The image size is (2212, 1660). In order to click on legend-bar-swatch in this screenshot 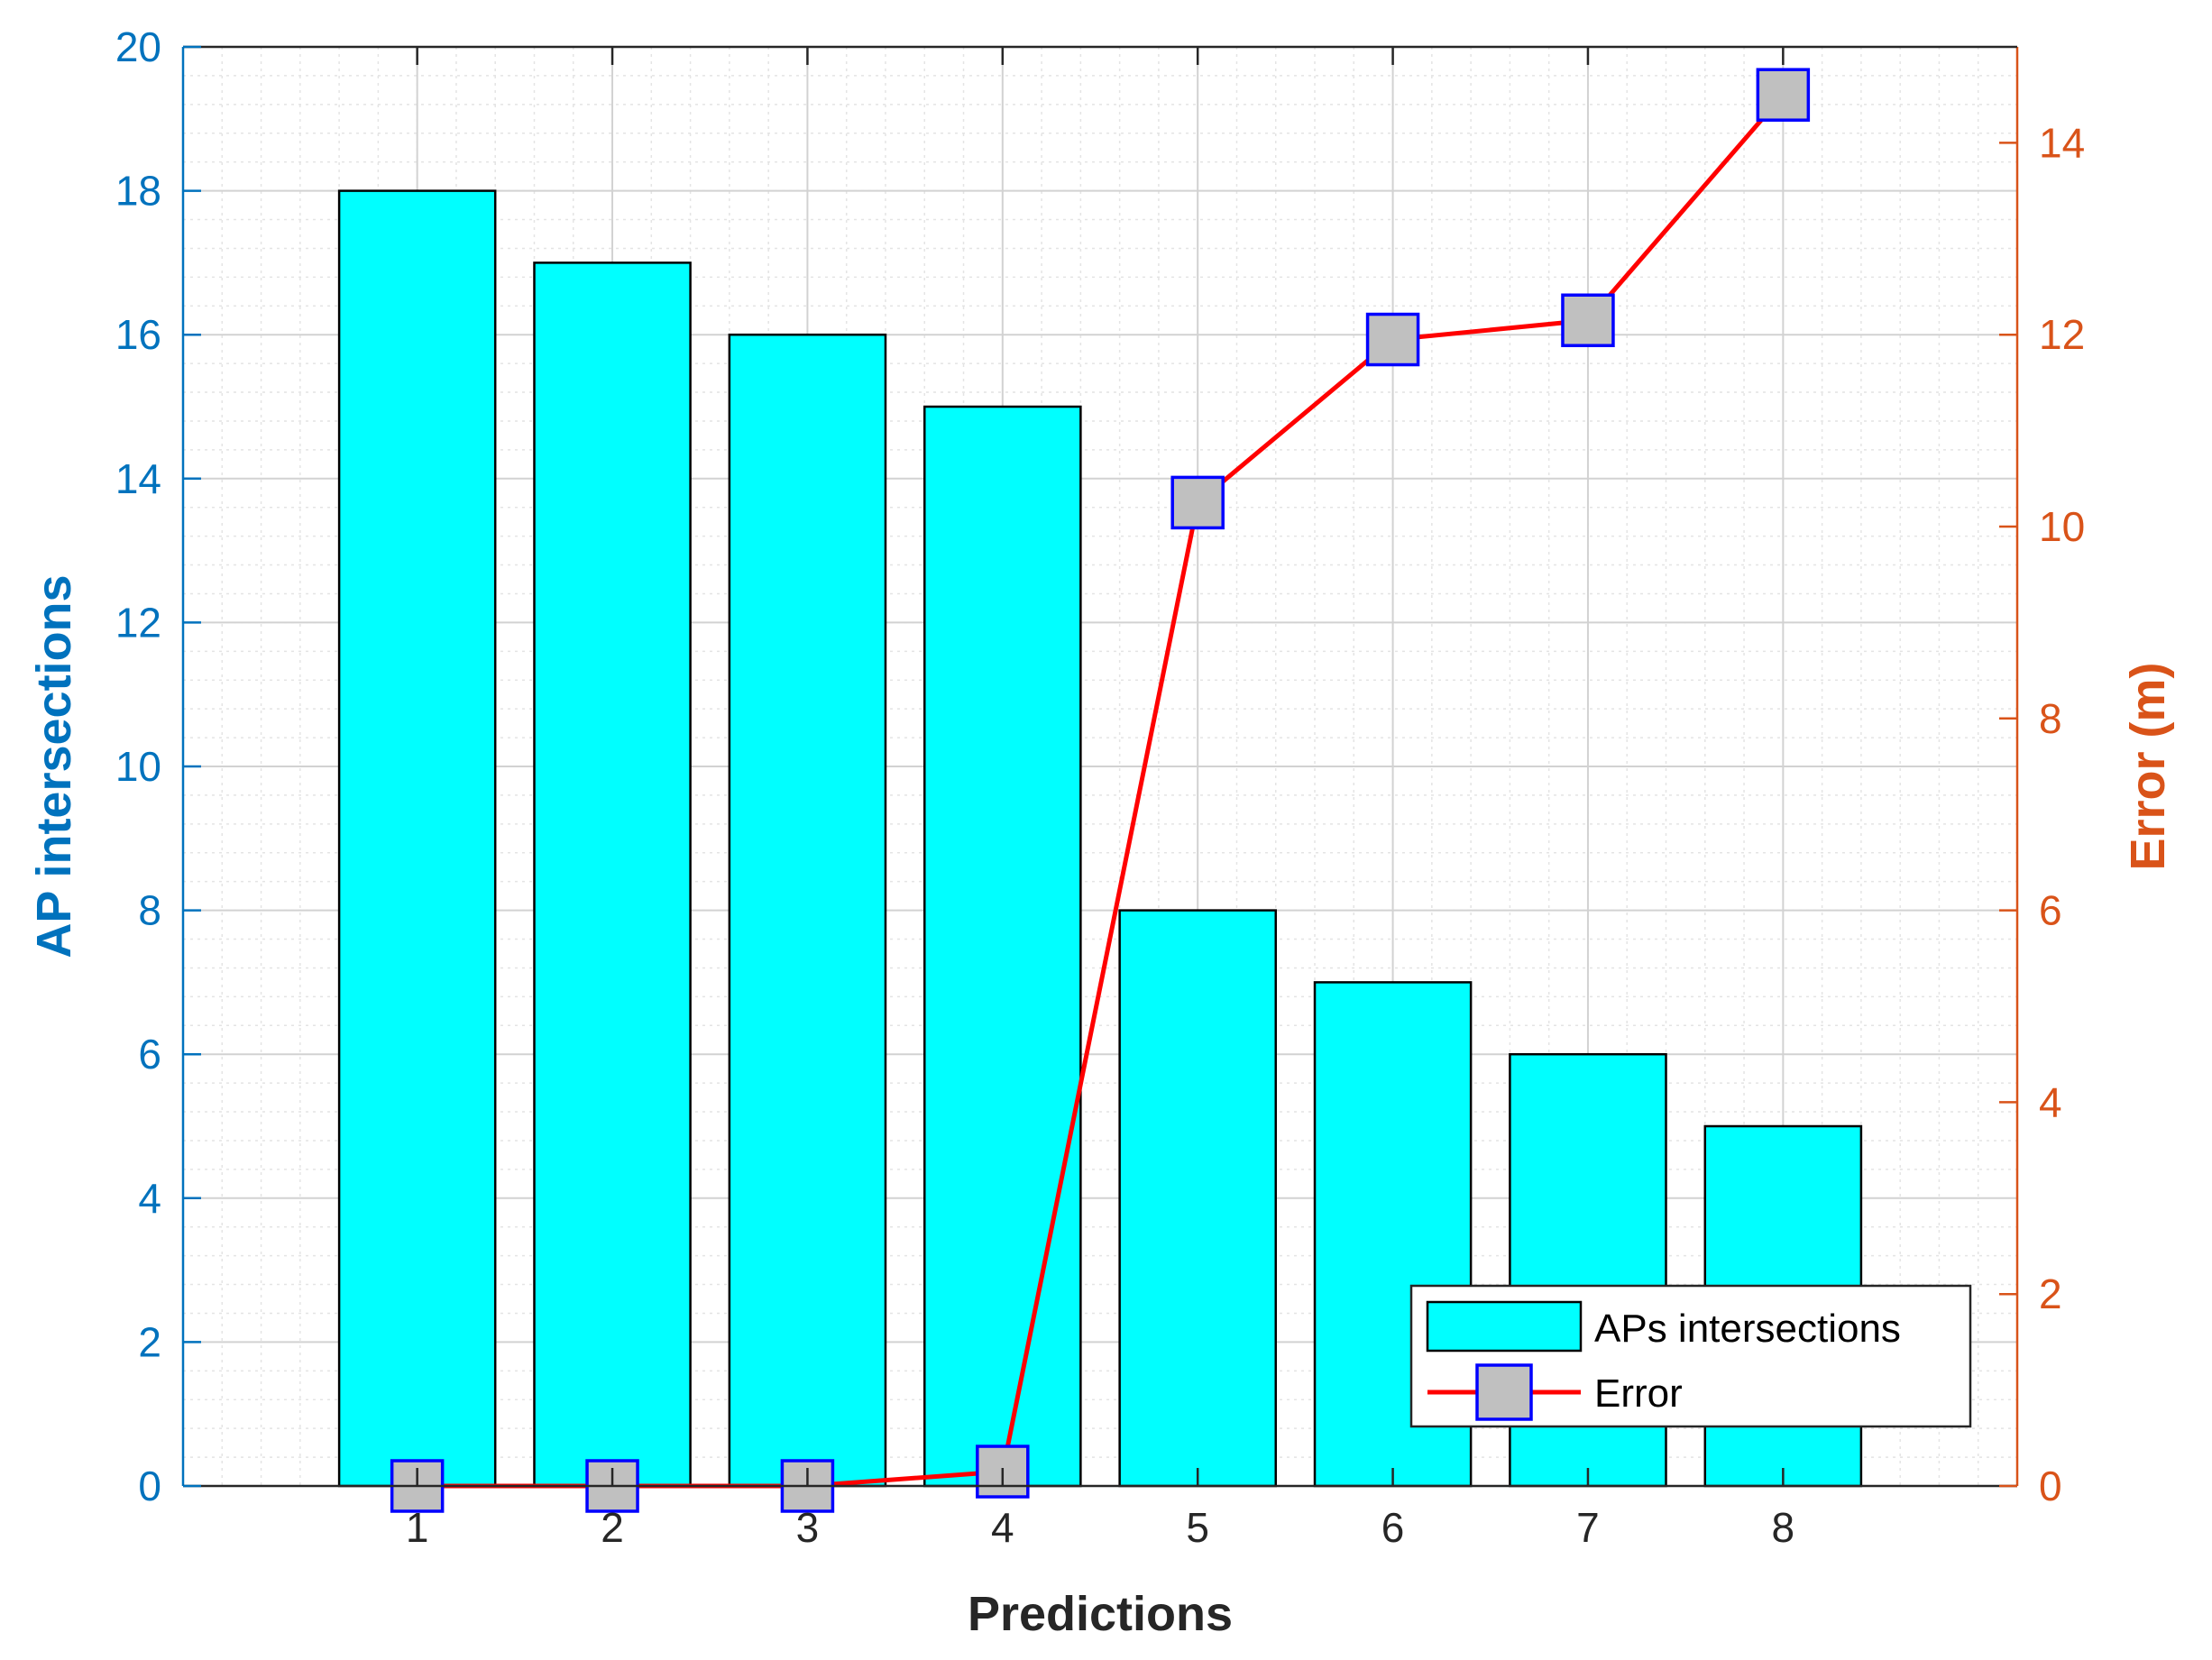, I will do `click(1505, 1326)`.